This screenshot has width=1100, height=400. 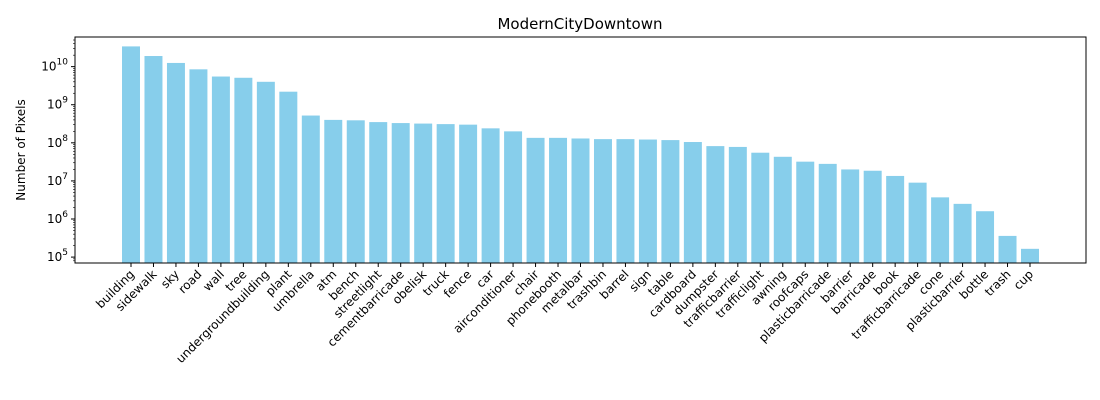 What do you see at coordinates (21, 149) in the screenshot?
I see `y-axis-label: Number of Pixels` at bounding box center [21, 149].